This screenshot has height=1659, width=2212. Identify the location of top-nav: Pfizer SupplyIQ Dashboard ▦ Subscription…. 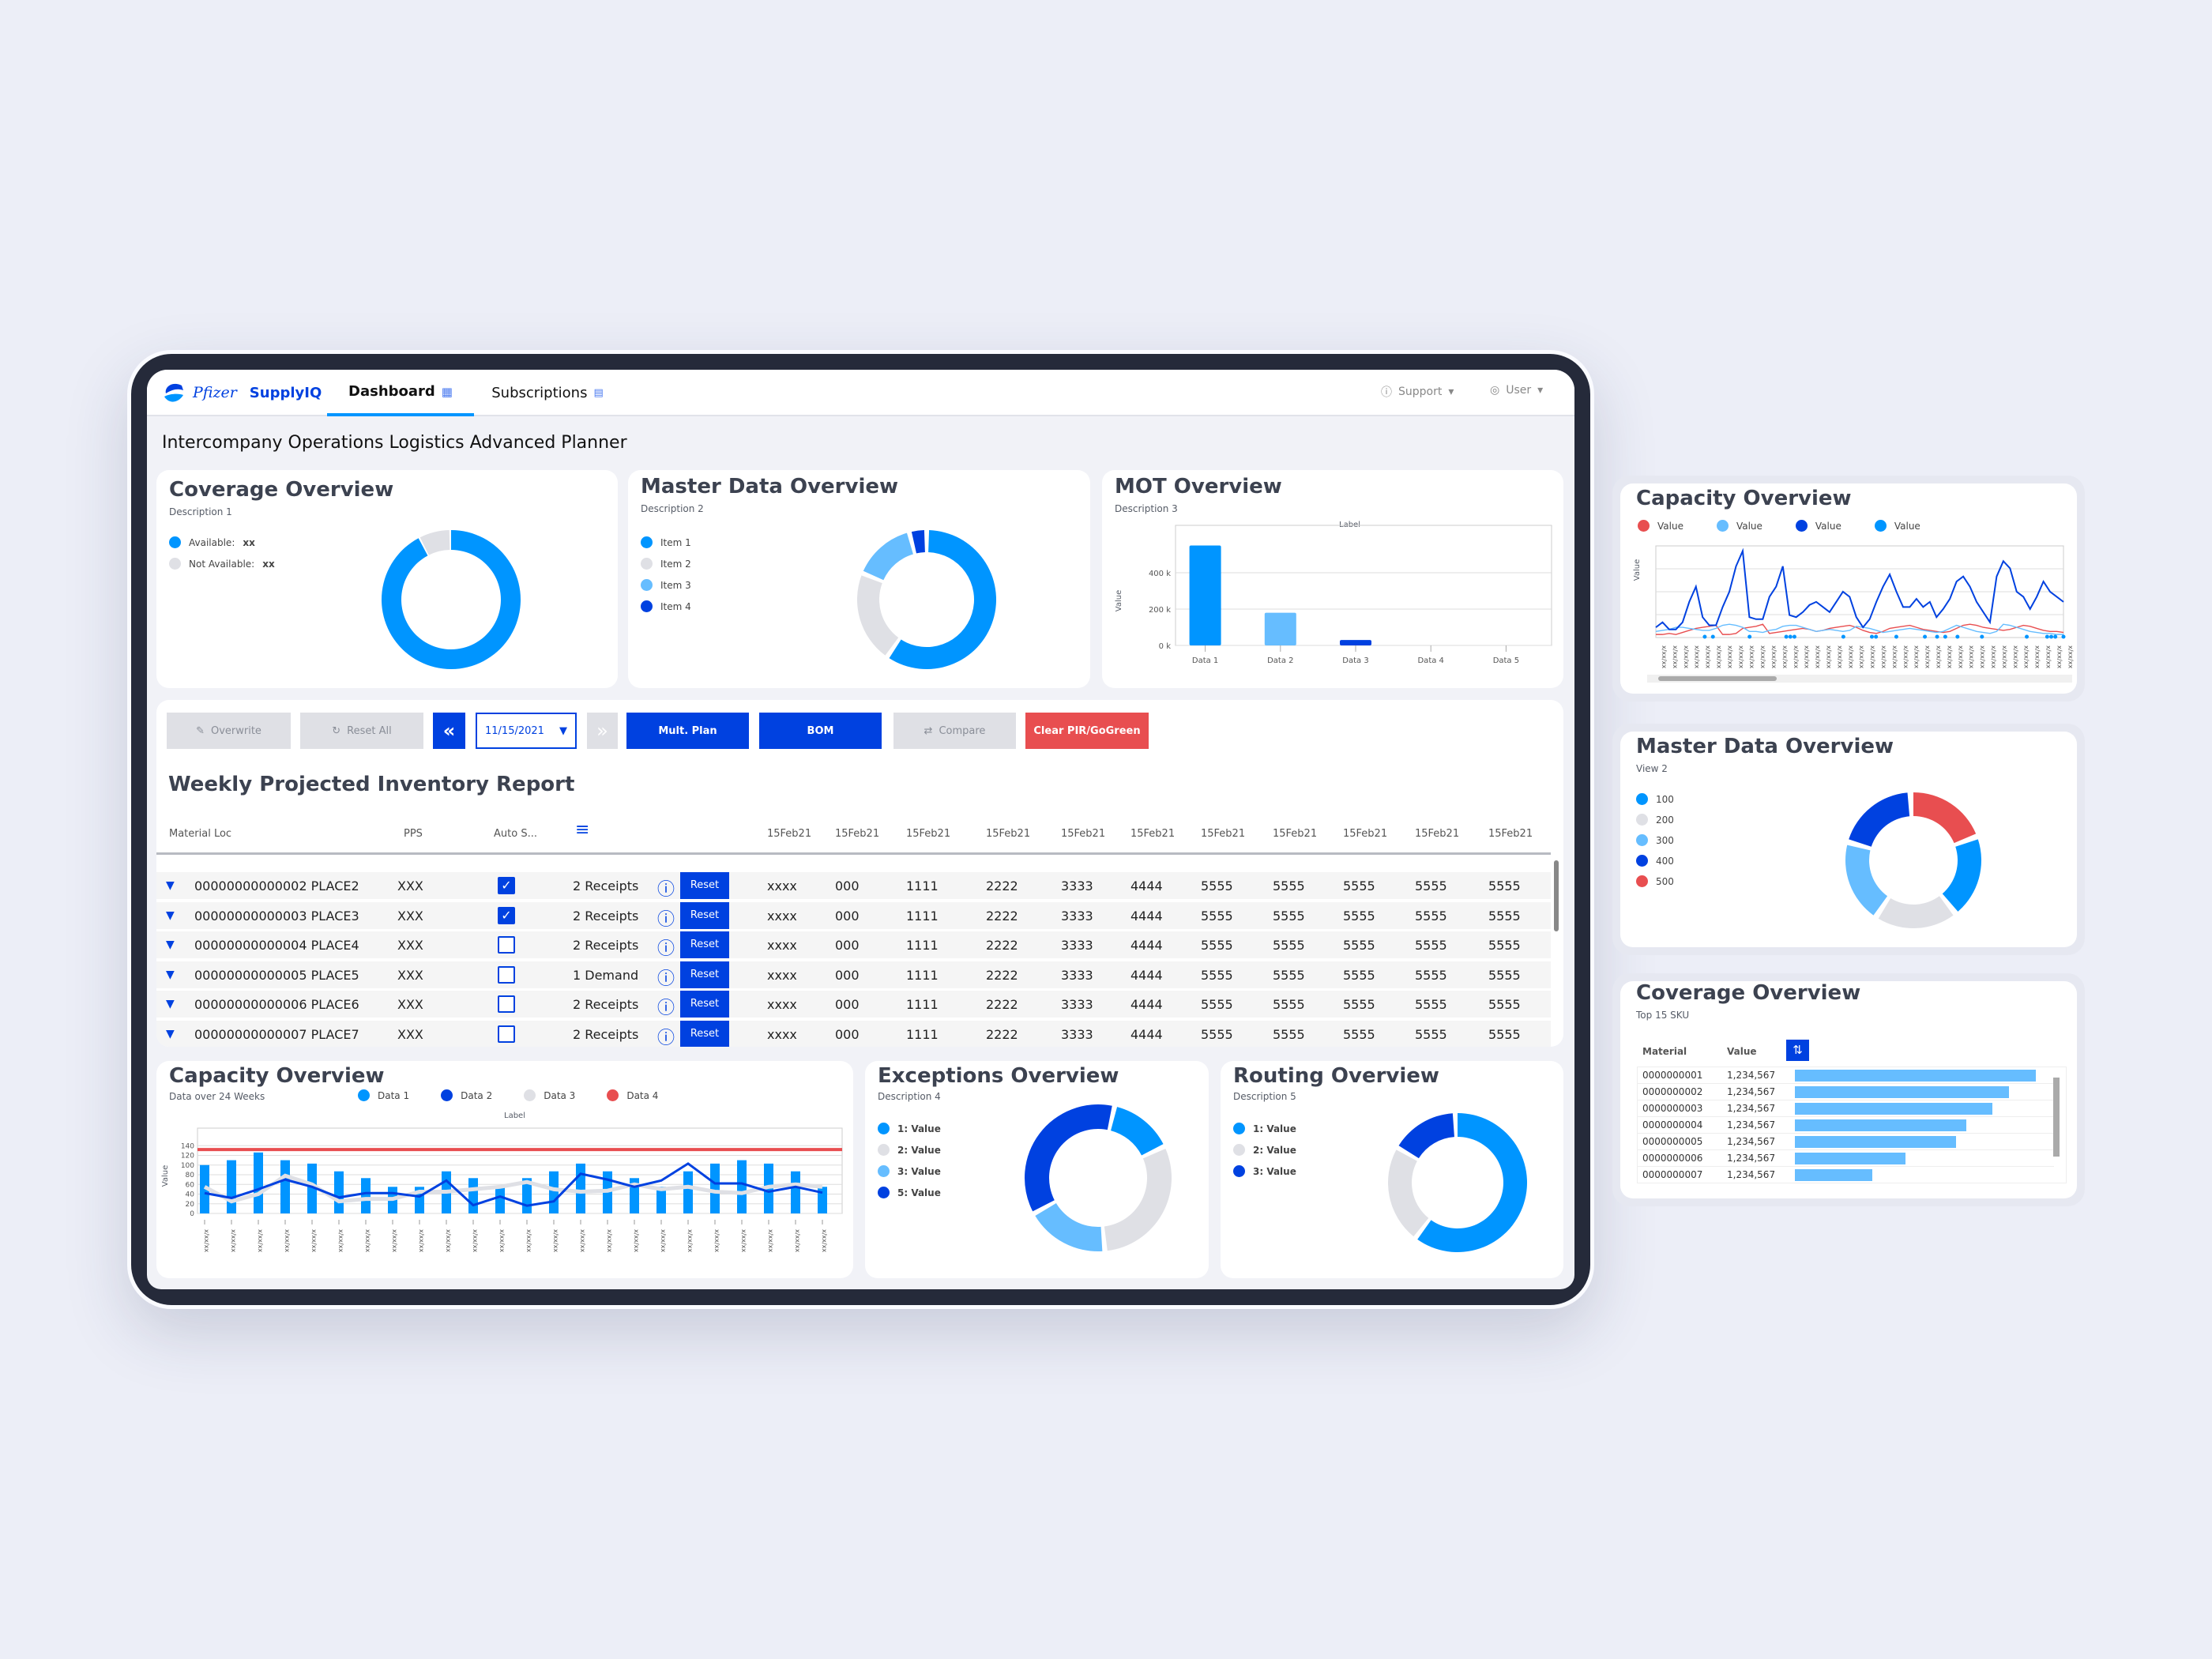
(860, 393).